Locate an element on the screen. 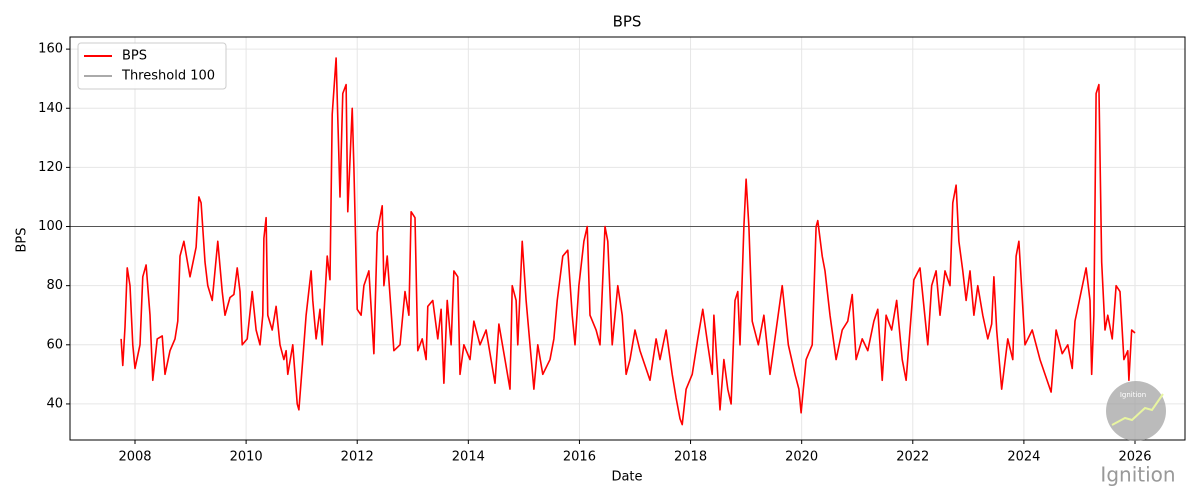 The width and height of the screenshot is (1200, 500). x-tick-label: 2026 is located at coordinates (1134, 457).